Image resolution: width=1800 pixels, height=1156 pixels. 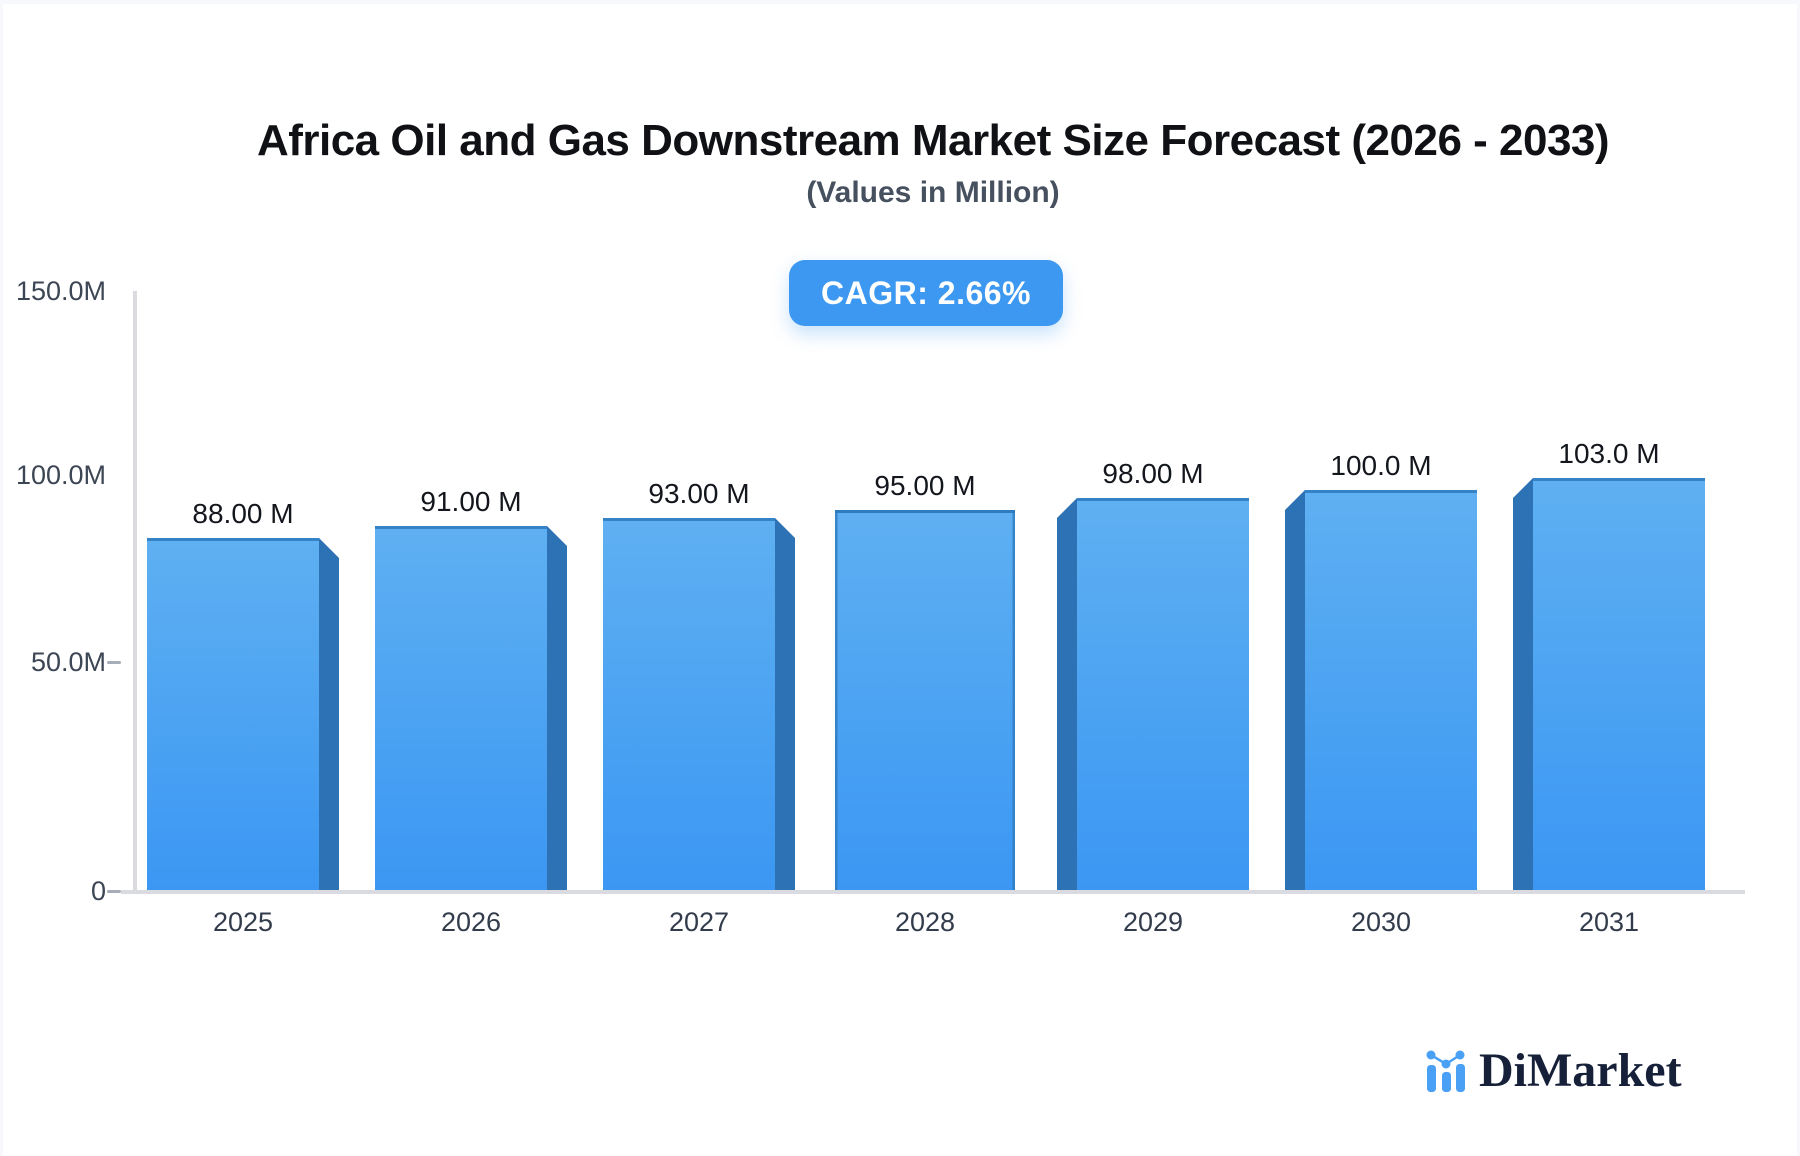 I want to click on brand-logo: DiMarket, so click(x=1552, y=1071).